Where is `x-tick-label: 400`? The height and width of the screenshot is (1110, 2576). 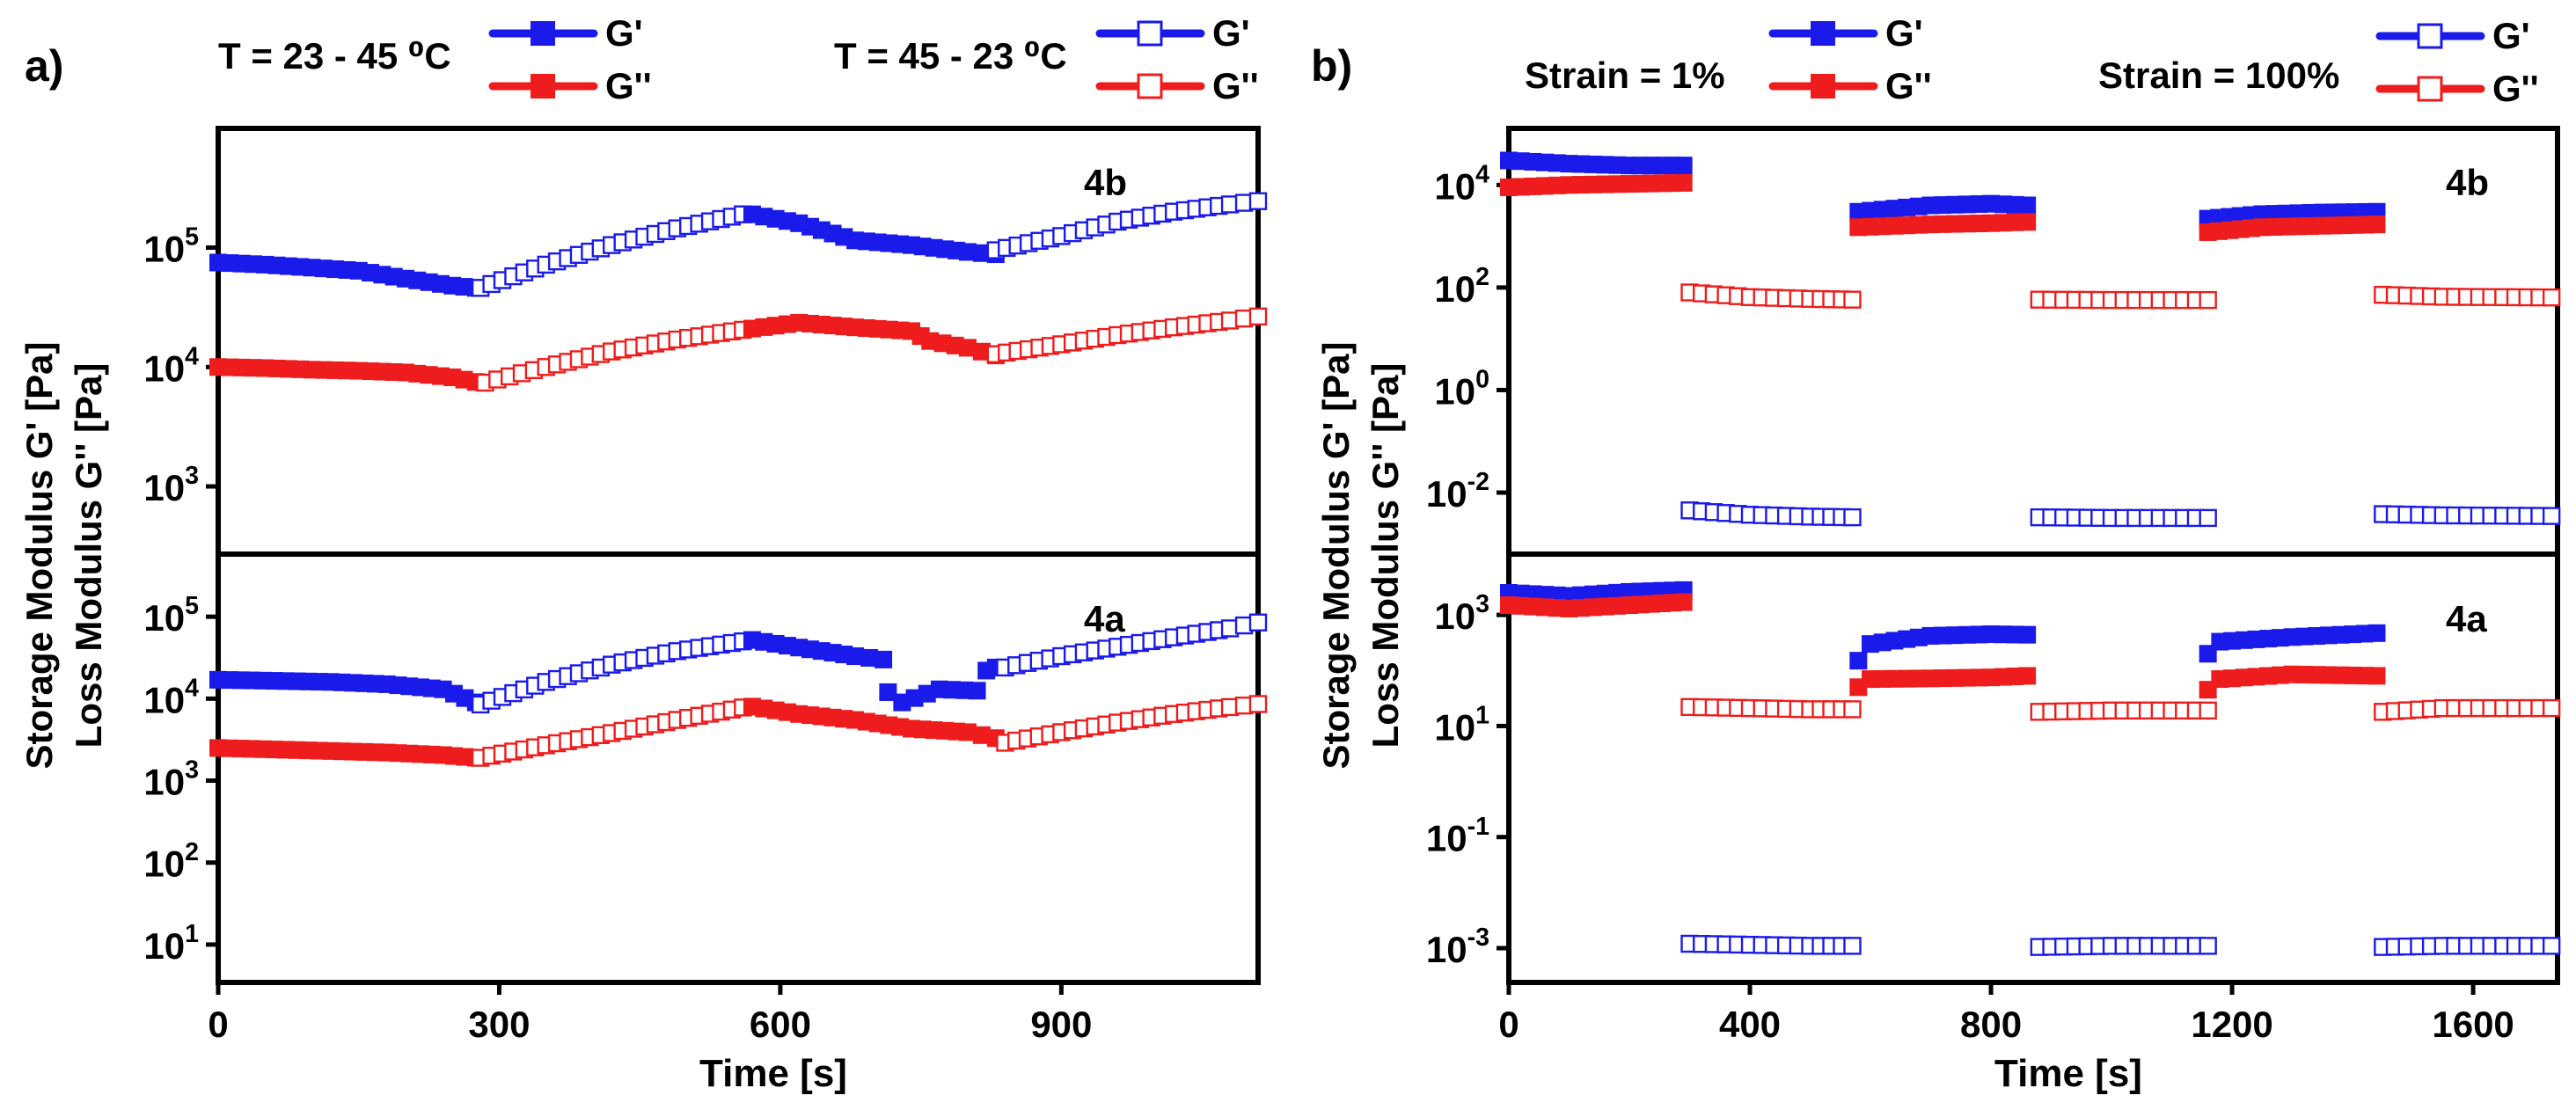 x-tick-label: 400 is located at coordinates (1750, 1024).